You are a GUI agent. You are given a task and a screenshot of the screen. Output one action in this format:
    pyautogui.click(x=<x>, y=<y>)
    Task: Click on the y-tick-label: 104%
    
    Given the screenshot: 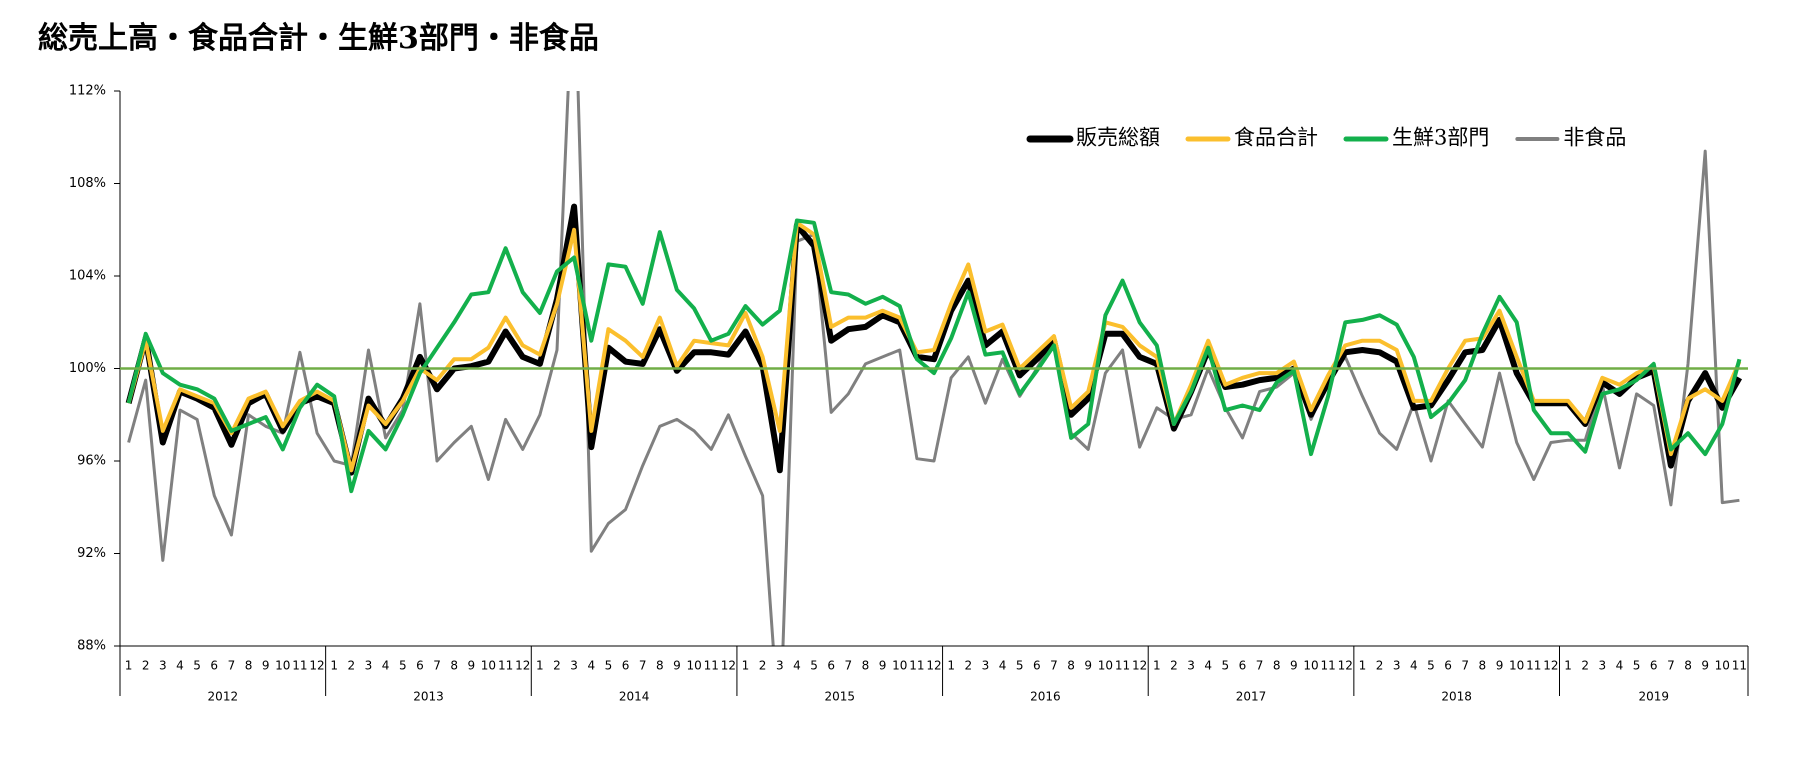 What is the action you would take?
    pyautogui.click(x=87, y=276)
    